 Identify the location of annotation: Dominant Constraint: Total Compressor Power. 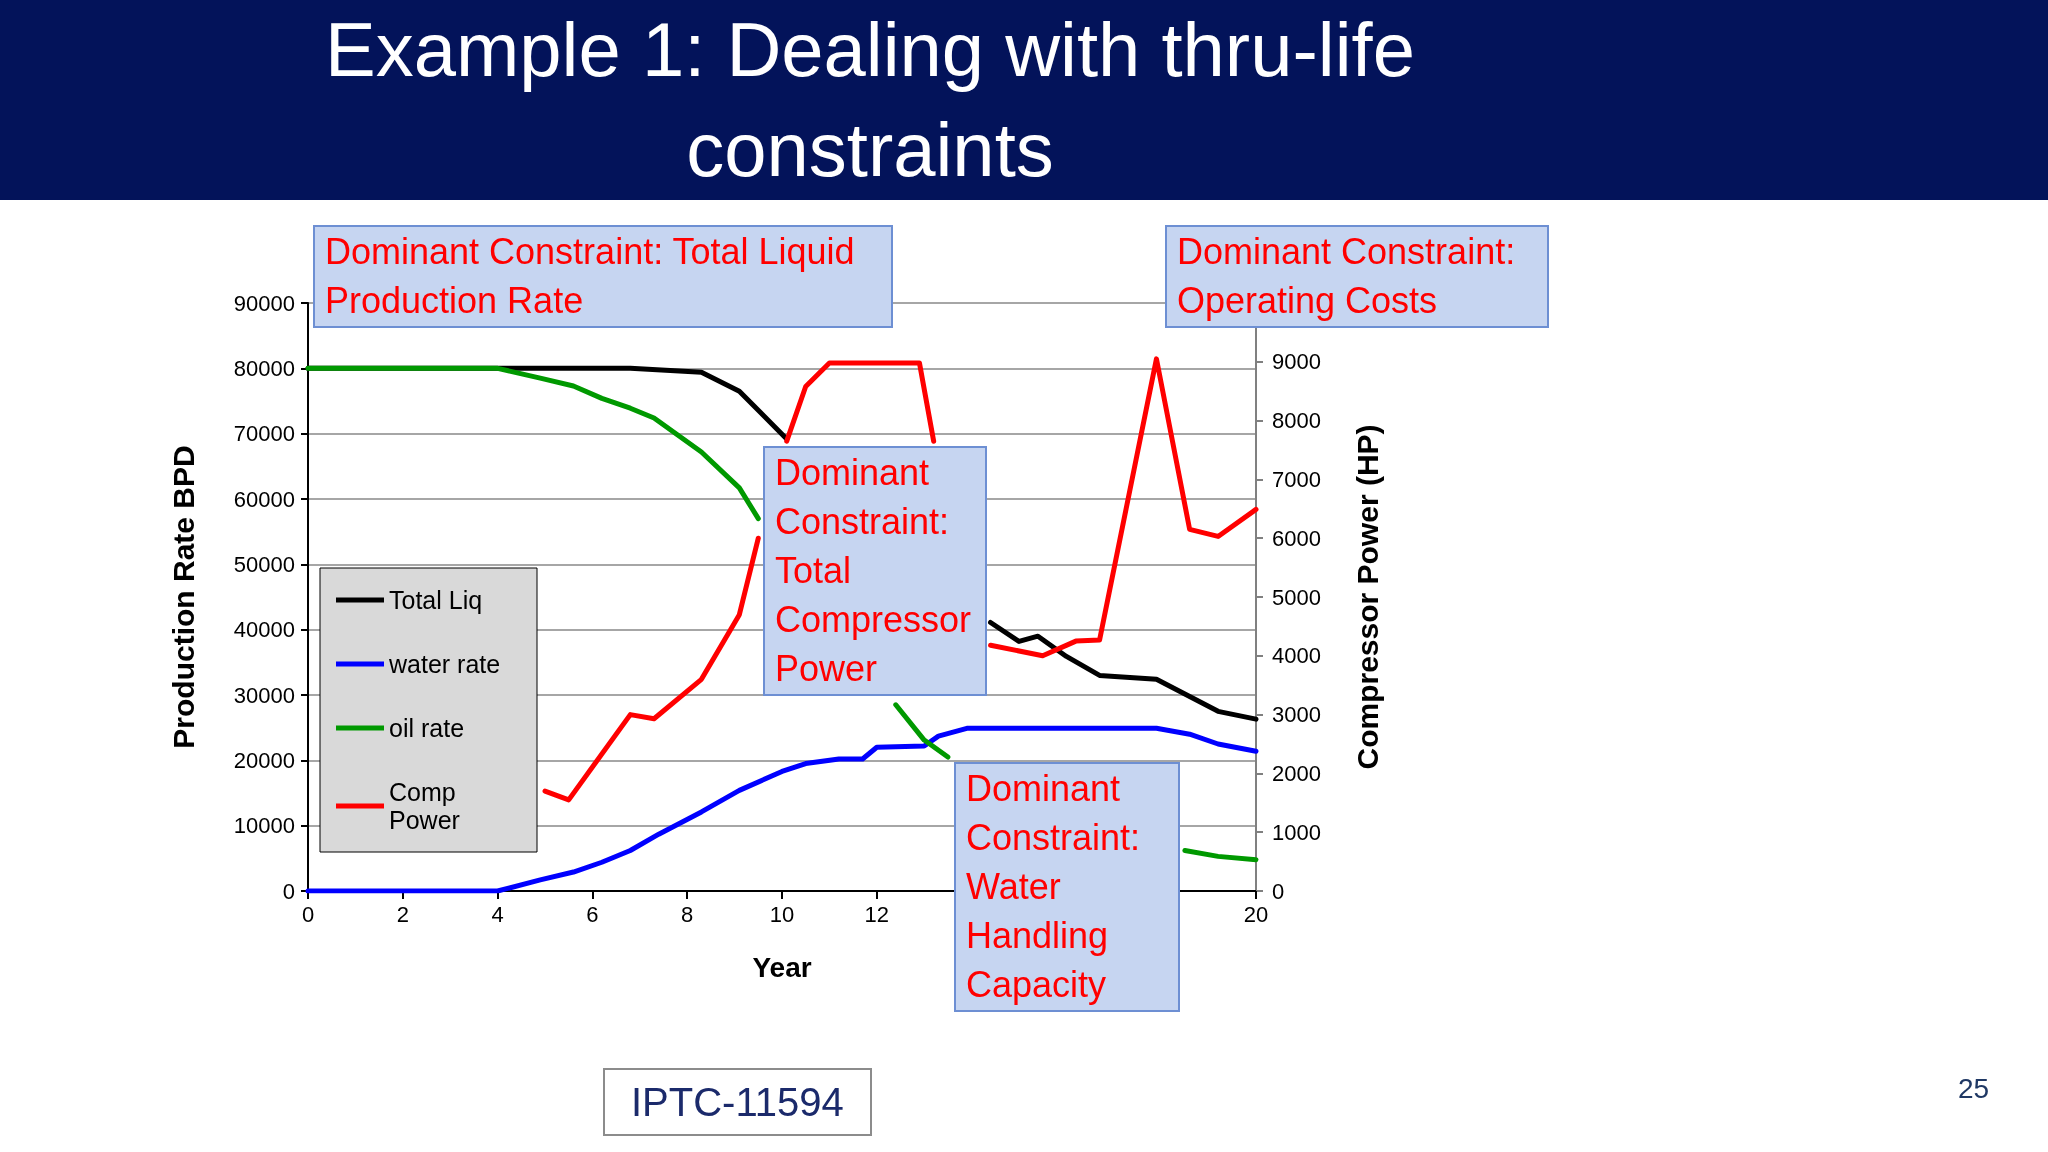
(875, 571).